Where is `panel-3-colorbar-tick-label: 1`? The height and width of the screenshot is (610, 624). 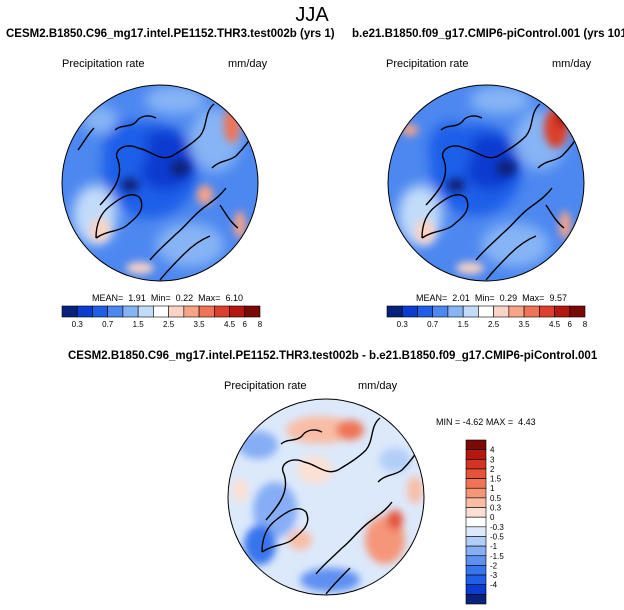
panel-3-colorbar-tick-label: 1 is located at coordinates (492, 488).